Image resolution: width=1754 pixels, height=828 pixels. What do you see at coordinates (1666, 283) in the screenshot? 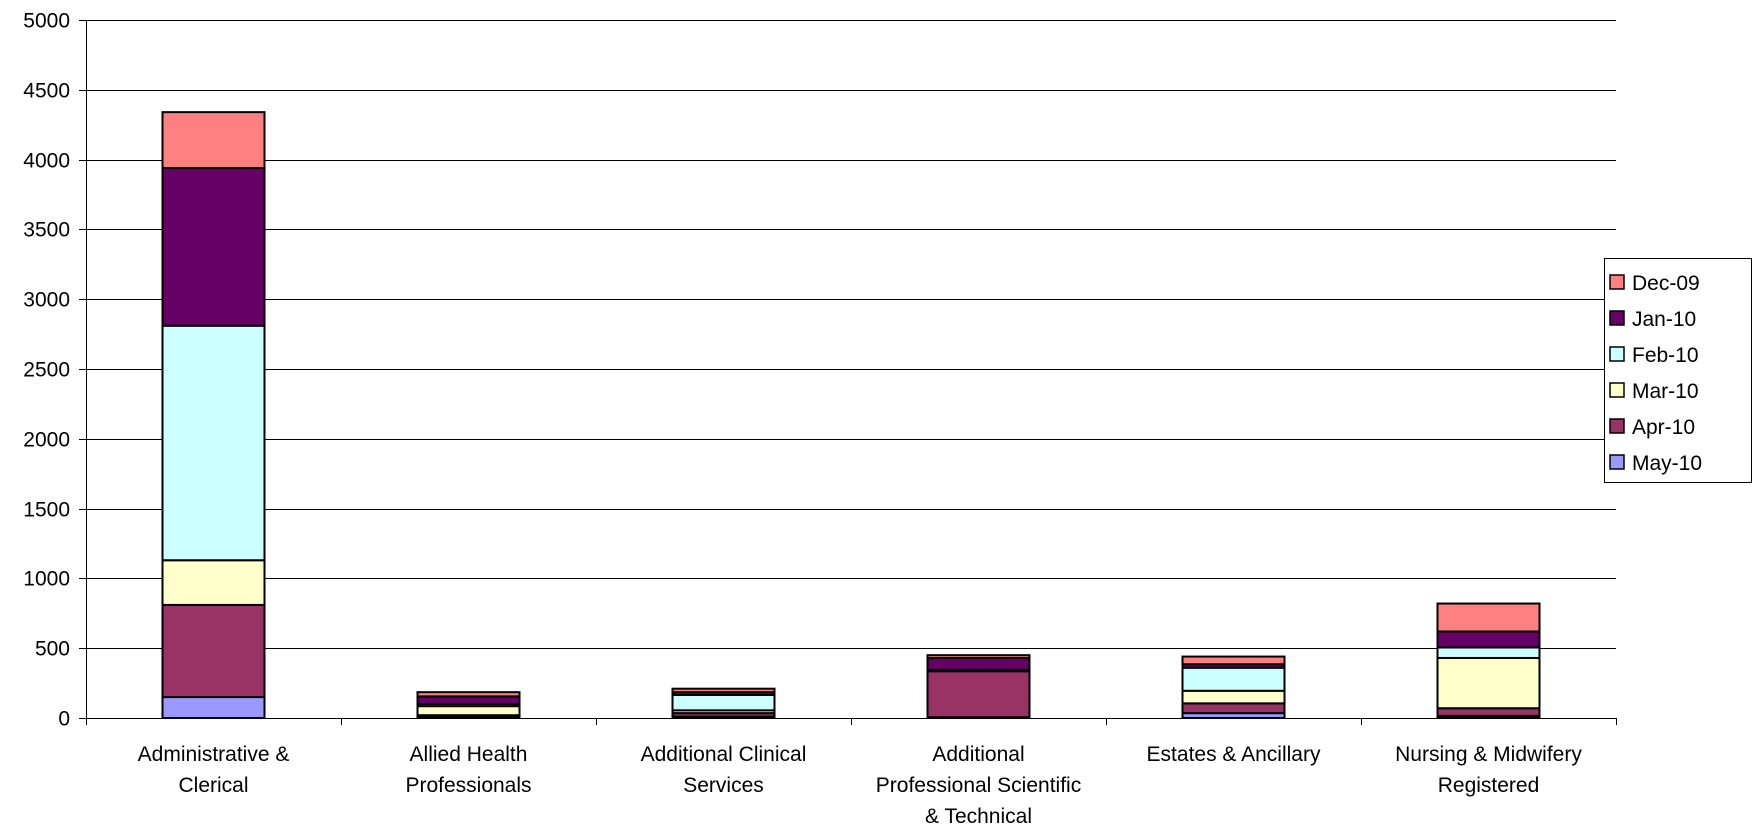
I see `legend-label: Dec-09` at bounding box center [1666, 283].